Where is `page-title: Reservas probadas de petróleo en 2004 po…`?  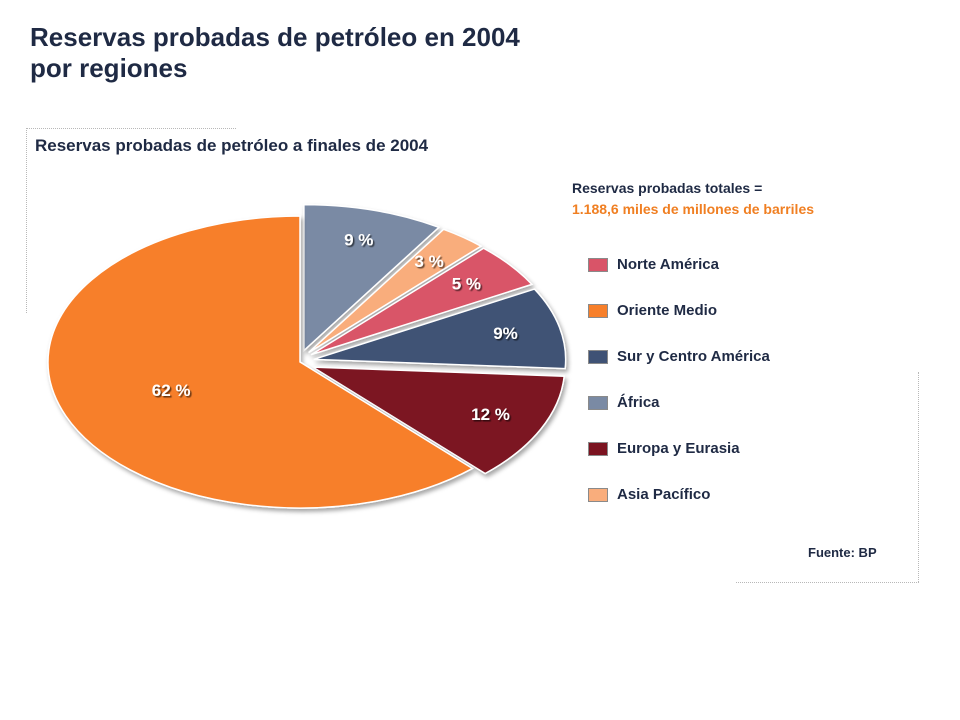 page-title: Reservas probadas de petróleo en 2004 po… is located at coordinates (275, 53).